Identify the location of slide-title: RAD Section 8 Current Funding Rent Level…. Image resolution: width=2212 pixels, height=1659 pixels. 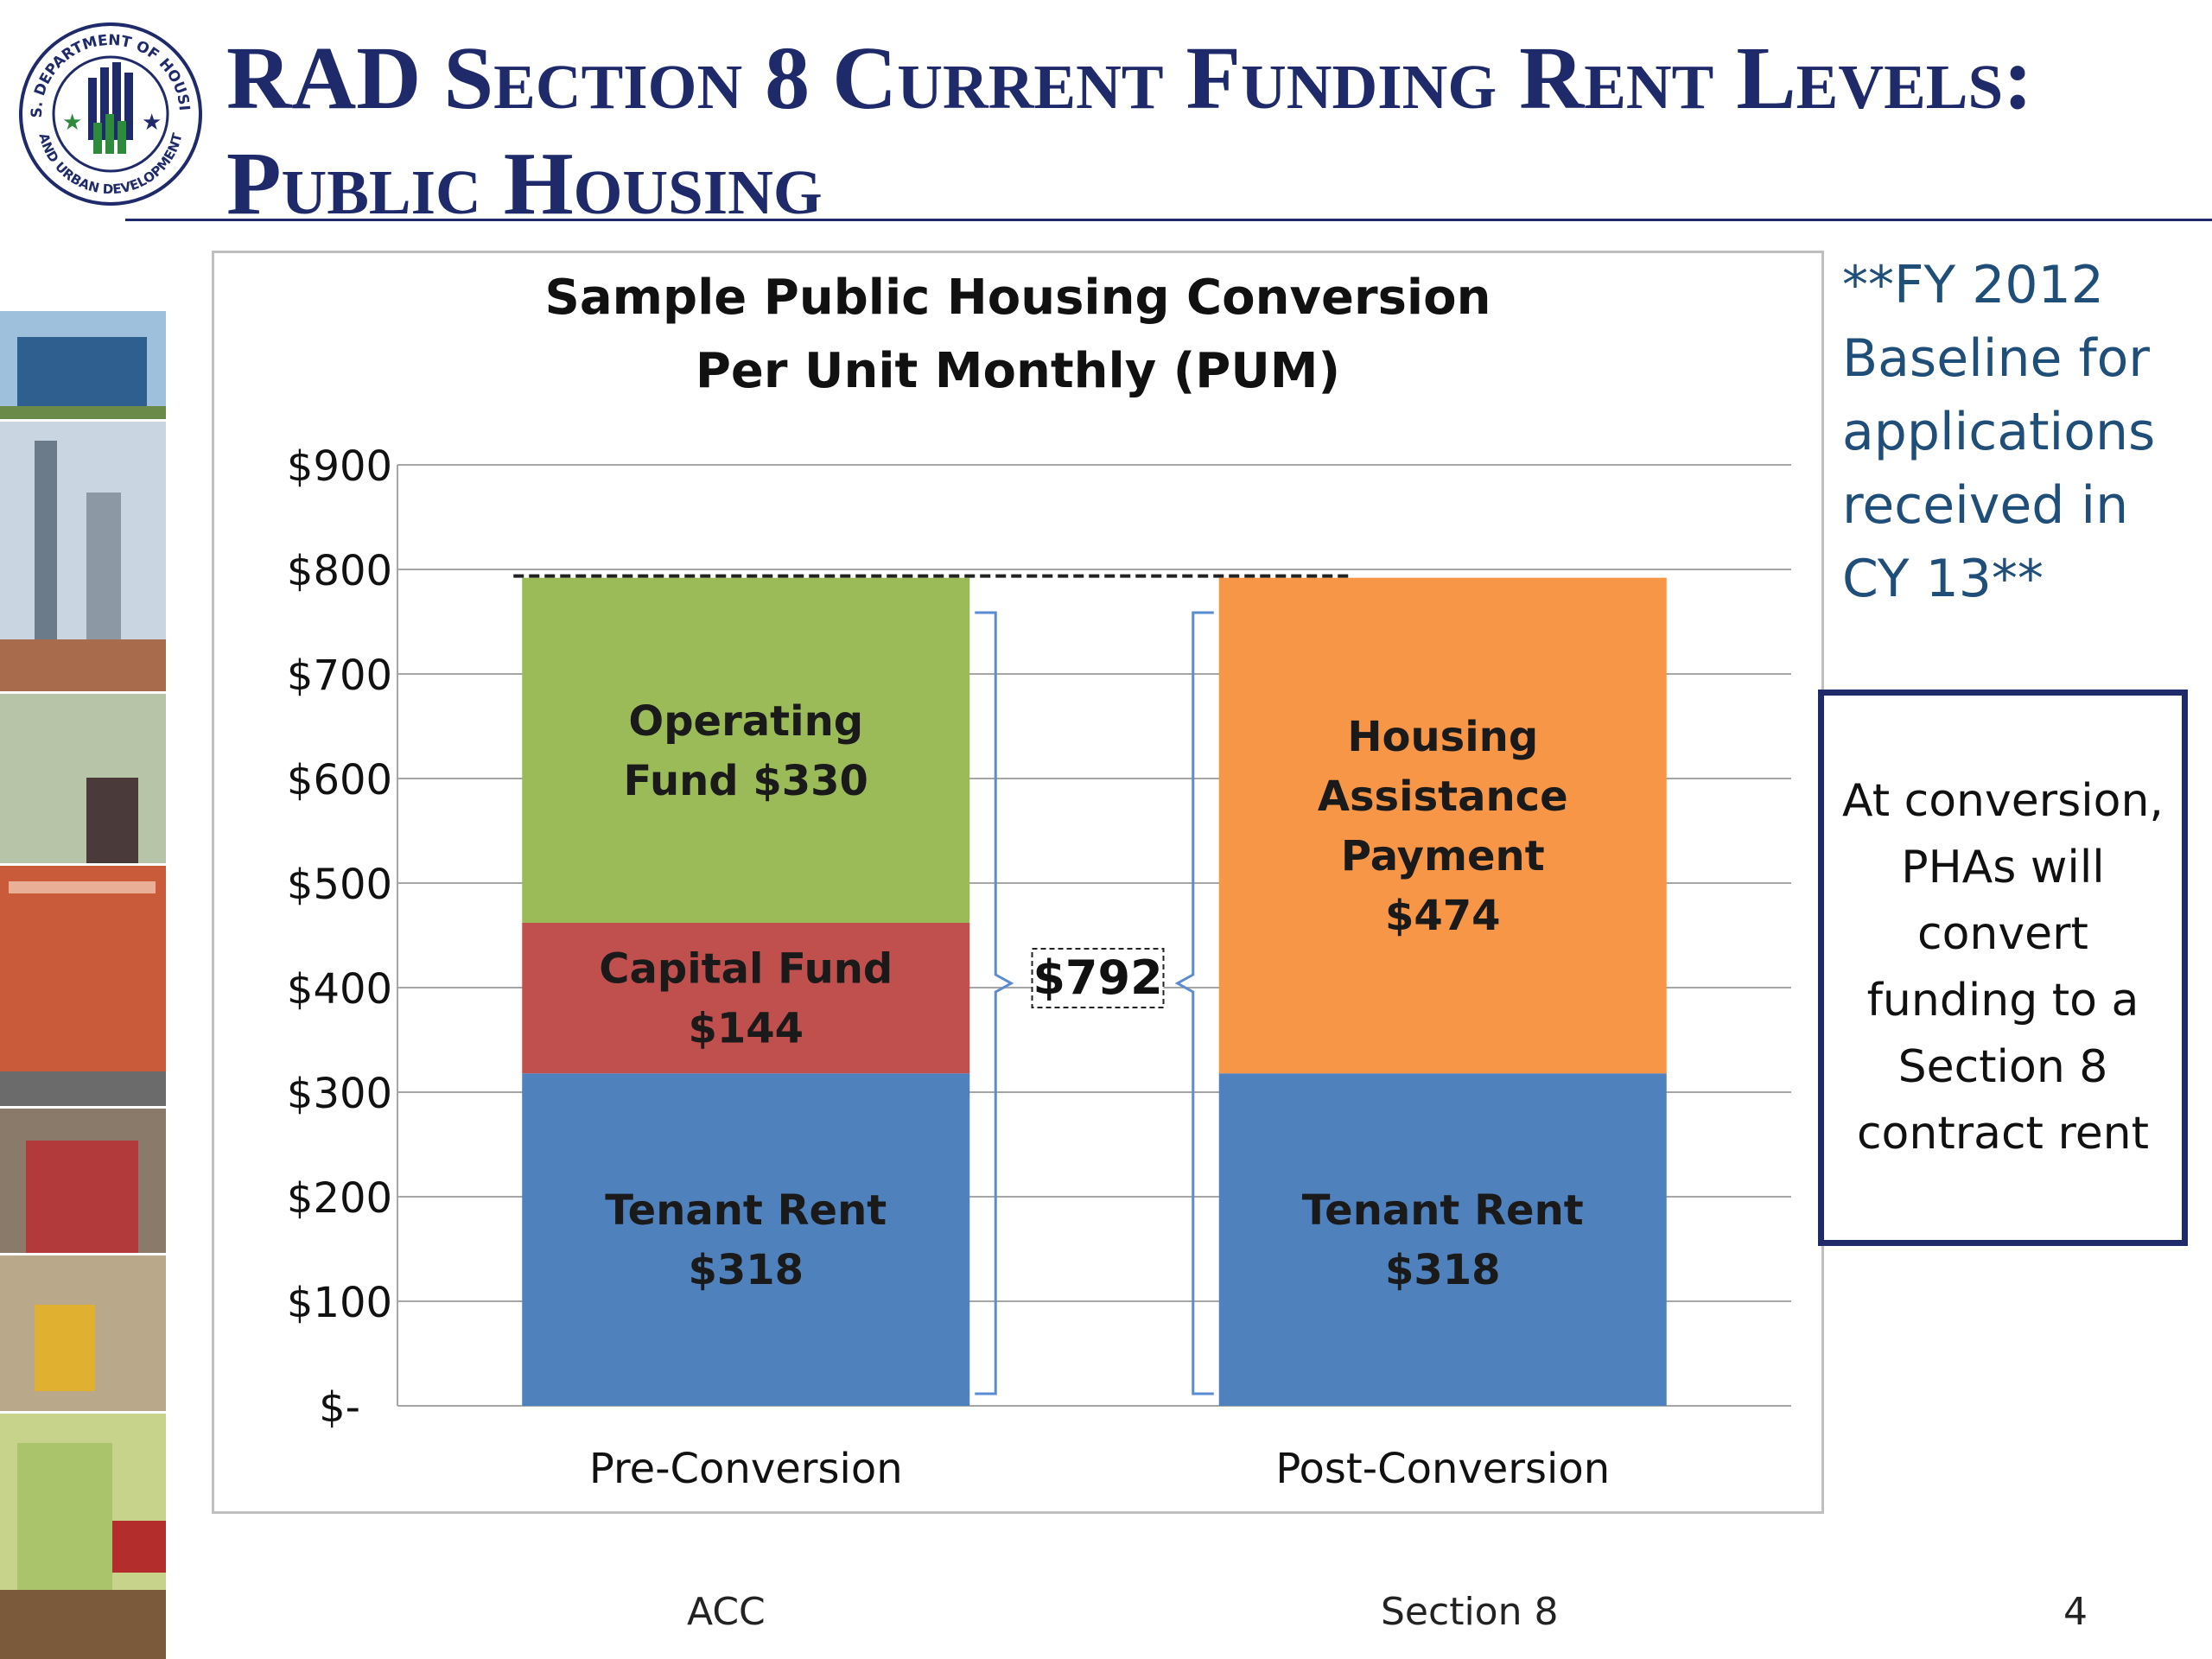
(1129, 131).